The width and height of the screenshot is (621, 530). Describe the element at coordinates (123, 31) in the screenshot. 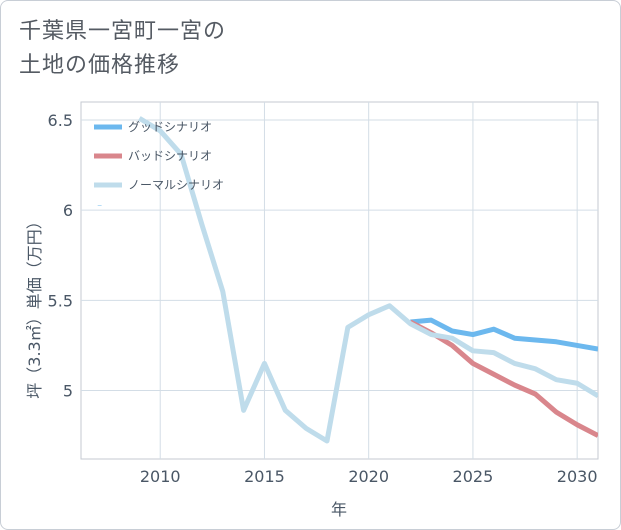

I see `chart-title-line-1: 千葉県一宮町一宮の` at that location.